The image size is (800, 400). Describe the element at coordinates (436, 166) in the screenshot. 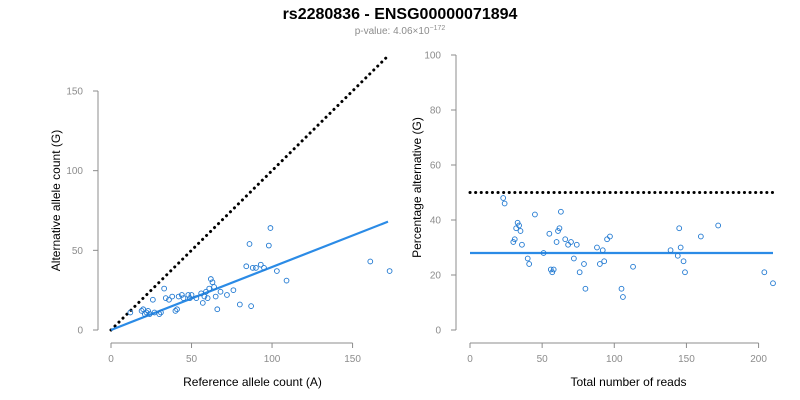

I see `right-y-tick-label: 60` at that location.